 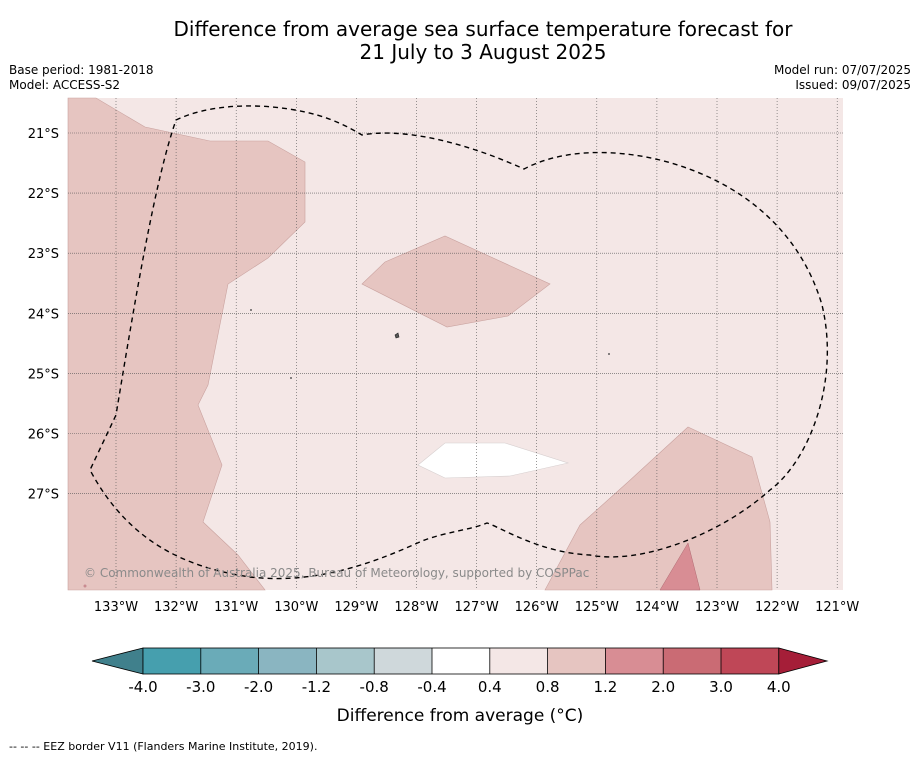 I want to click on colorbar-tick-label: 0.4, so click(x=490, y=687).